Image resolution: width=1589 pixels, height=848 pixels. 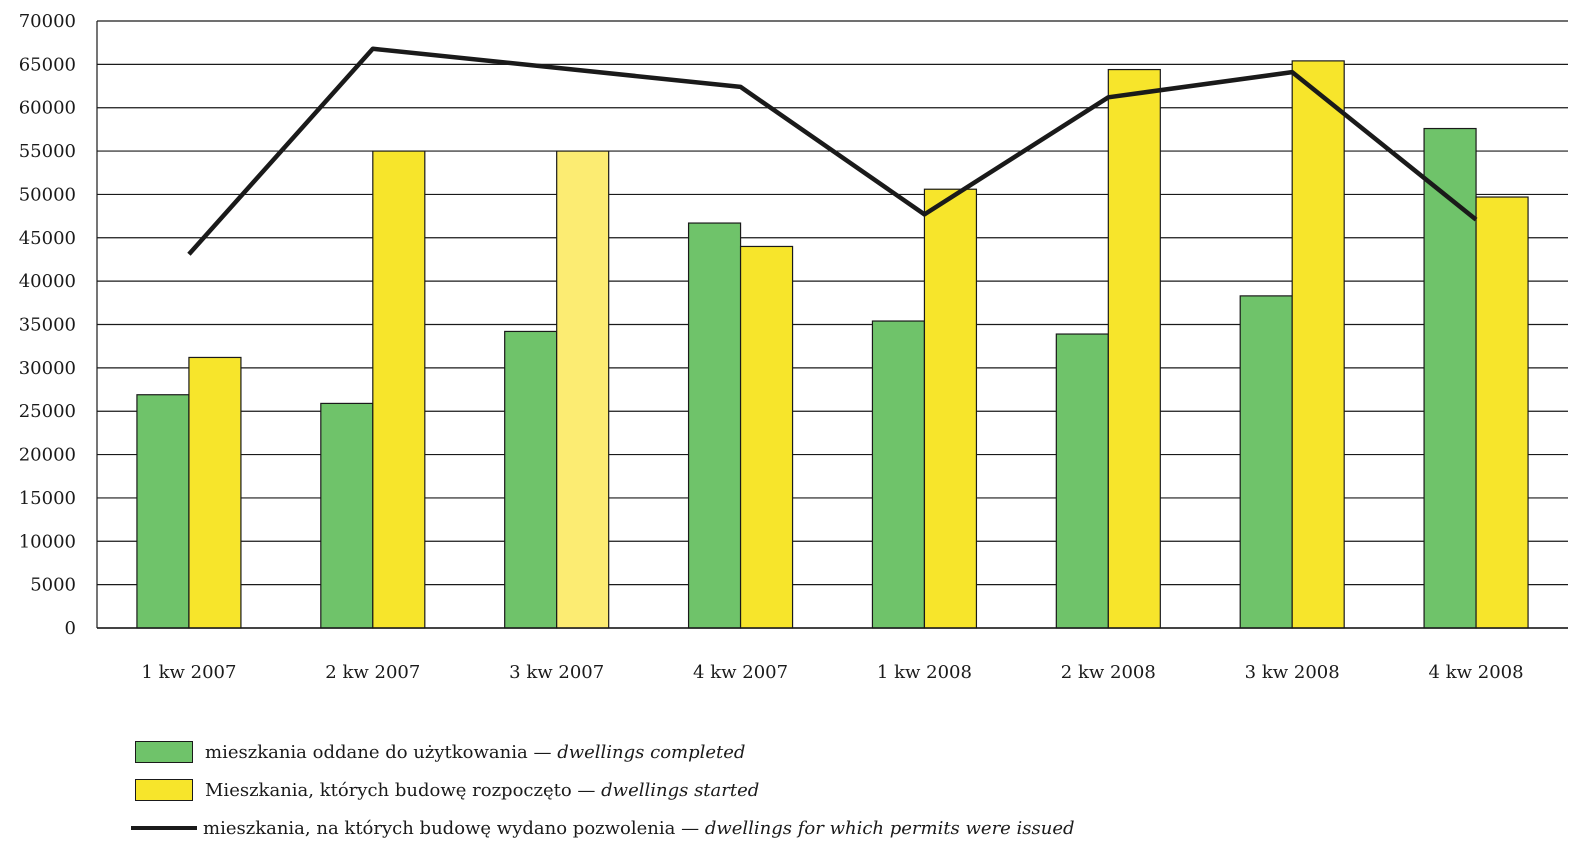 What do you see at coordinates (740, 672) in the screenshot?
I see `x-tick-label: 4 kw 2007` at bounding box center [740, 672].